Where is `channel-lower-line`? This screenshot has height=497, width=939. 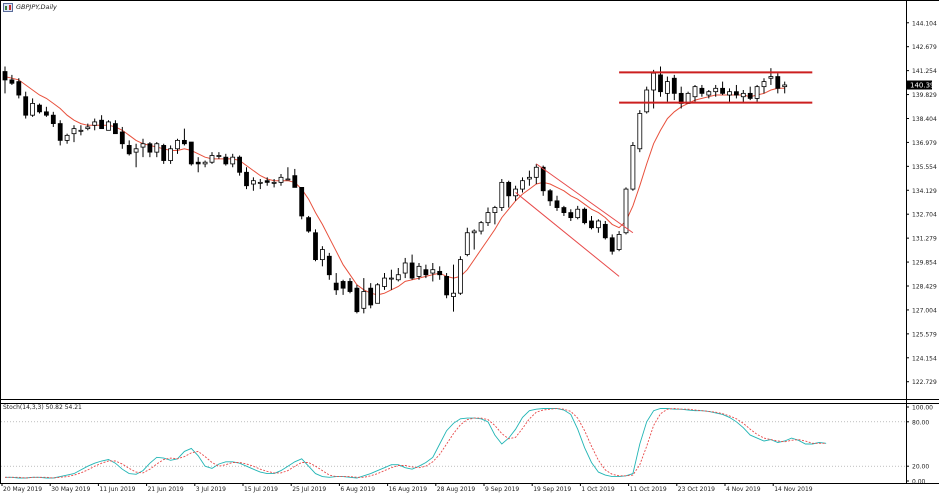
channel-lower-line is located at coordinates (567, 234).